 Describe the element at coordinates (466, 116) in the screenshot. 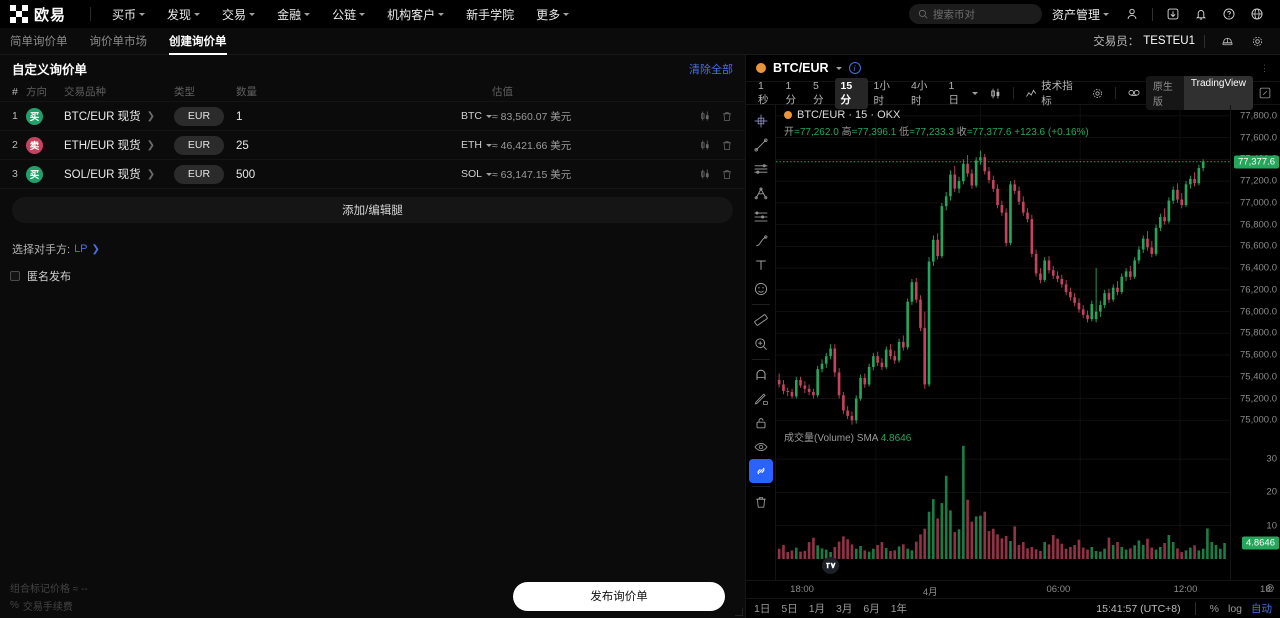

I see `currency-select: BTC` at that location.